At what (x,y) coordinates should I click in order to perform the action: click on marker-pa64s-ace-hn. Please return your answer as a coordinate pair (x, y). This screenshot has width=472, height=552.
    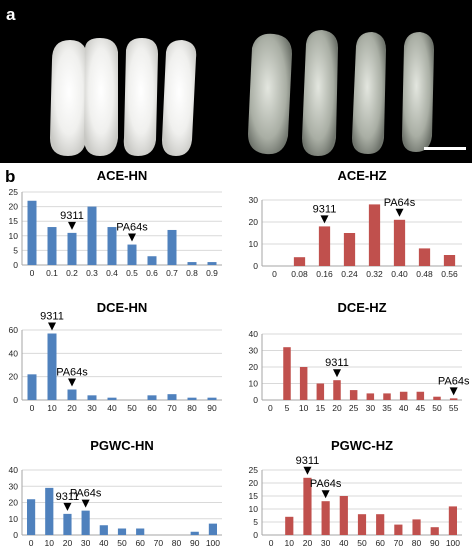
    Looking at the image, I should click on (132, 237).